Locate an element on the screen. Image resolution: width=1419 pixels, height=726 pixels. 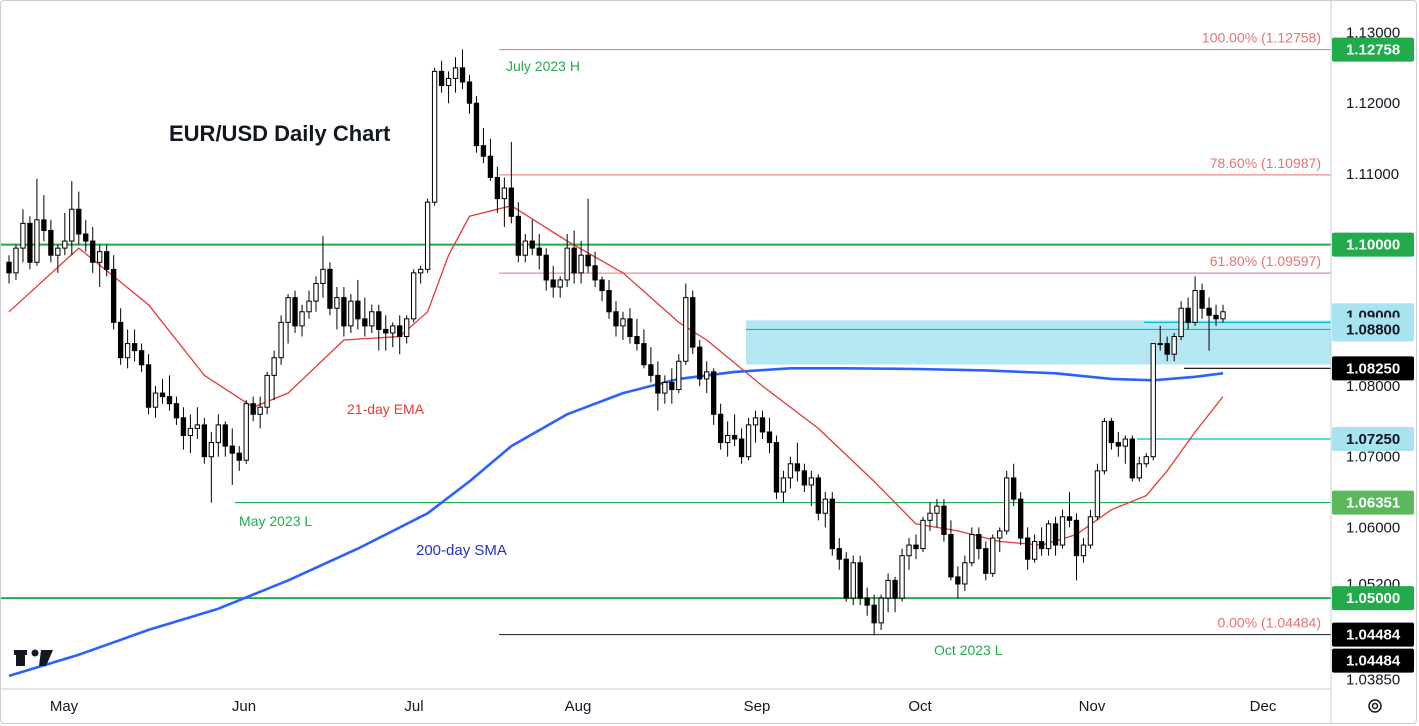
fib-label-3: 0.00% (1.04484) is located at coordinates (1269, 623).